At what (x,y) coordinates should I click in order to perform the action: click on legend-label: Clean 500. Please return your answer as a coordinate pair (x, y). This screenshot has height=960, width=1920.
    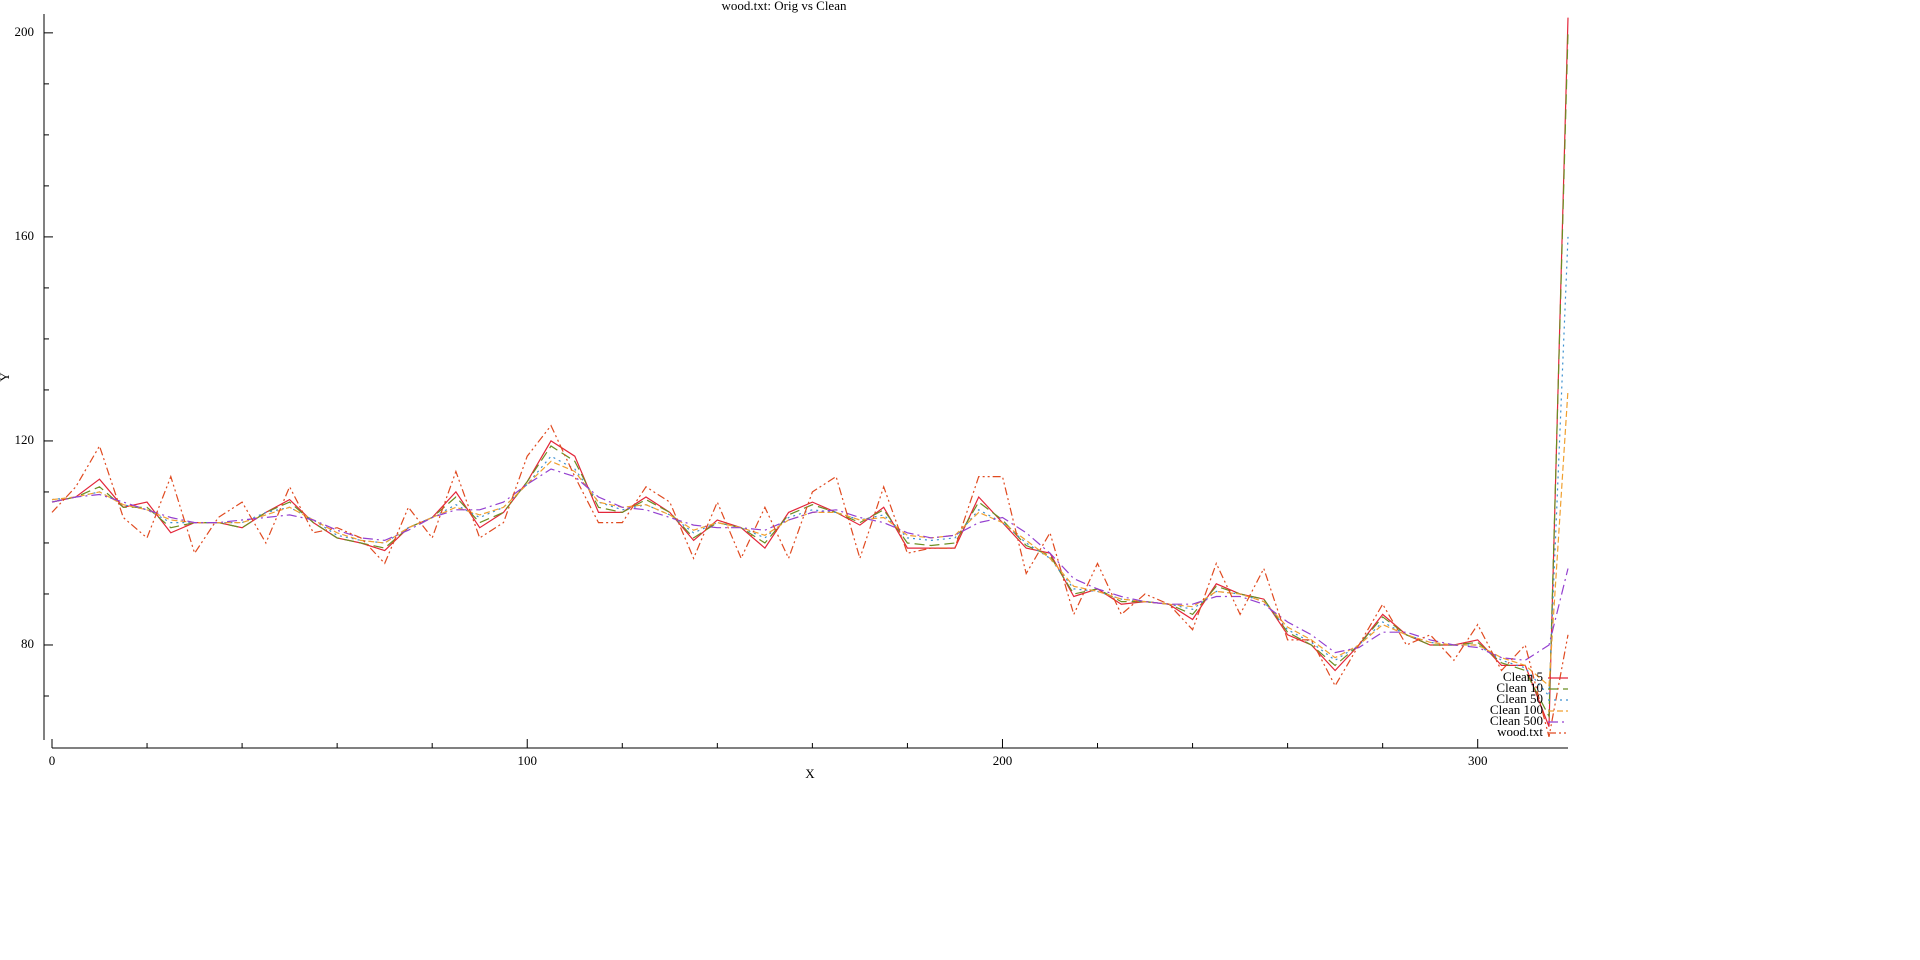
    Looking at the image, I should click on (1516, 720).